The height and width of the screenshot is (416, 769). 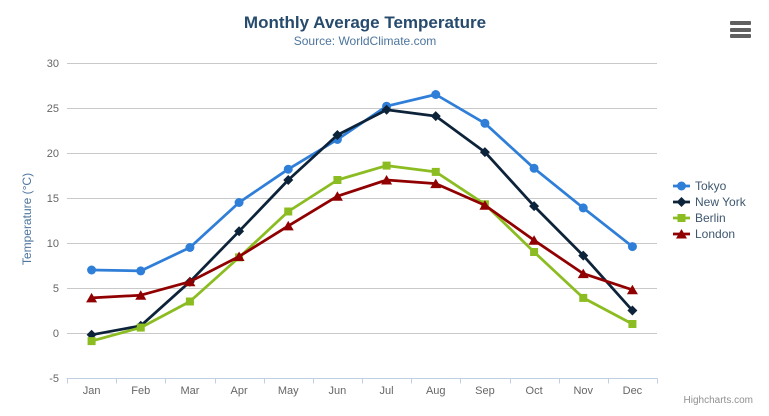 I want to click on legend-item-label: New York, so click(x=720, y=202).